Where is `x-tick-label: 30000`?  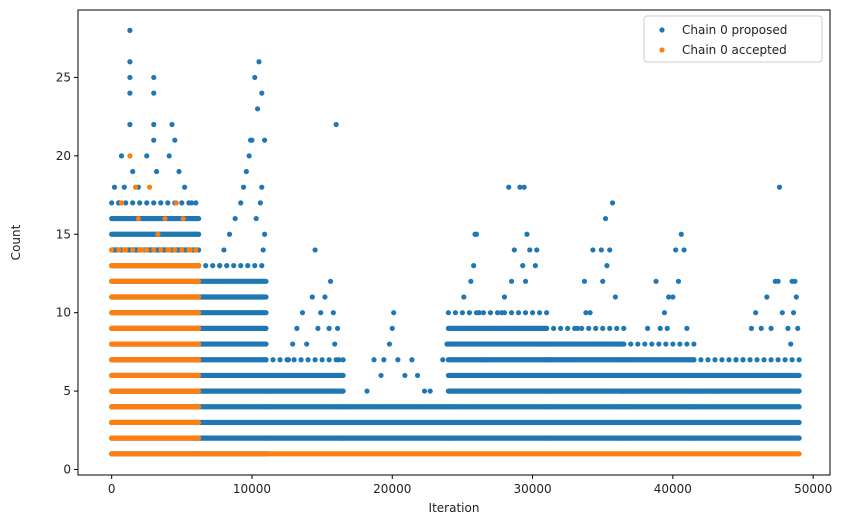 x-tick-label: 30000 is located at coordinates (532, 489).